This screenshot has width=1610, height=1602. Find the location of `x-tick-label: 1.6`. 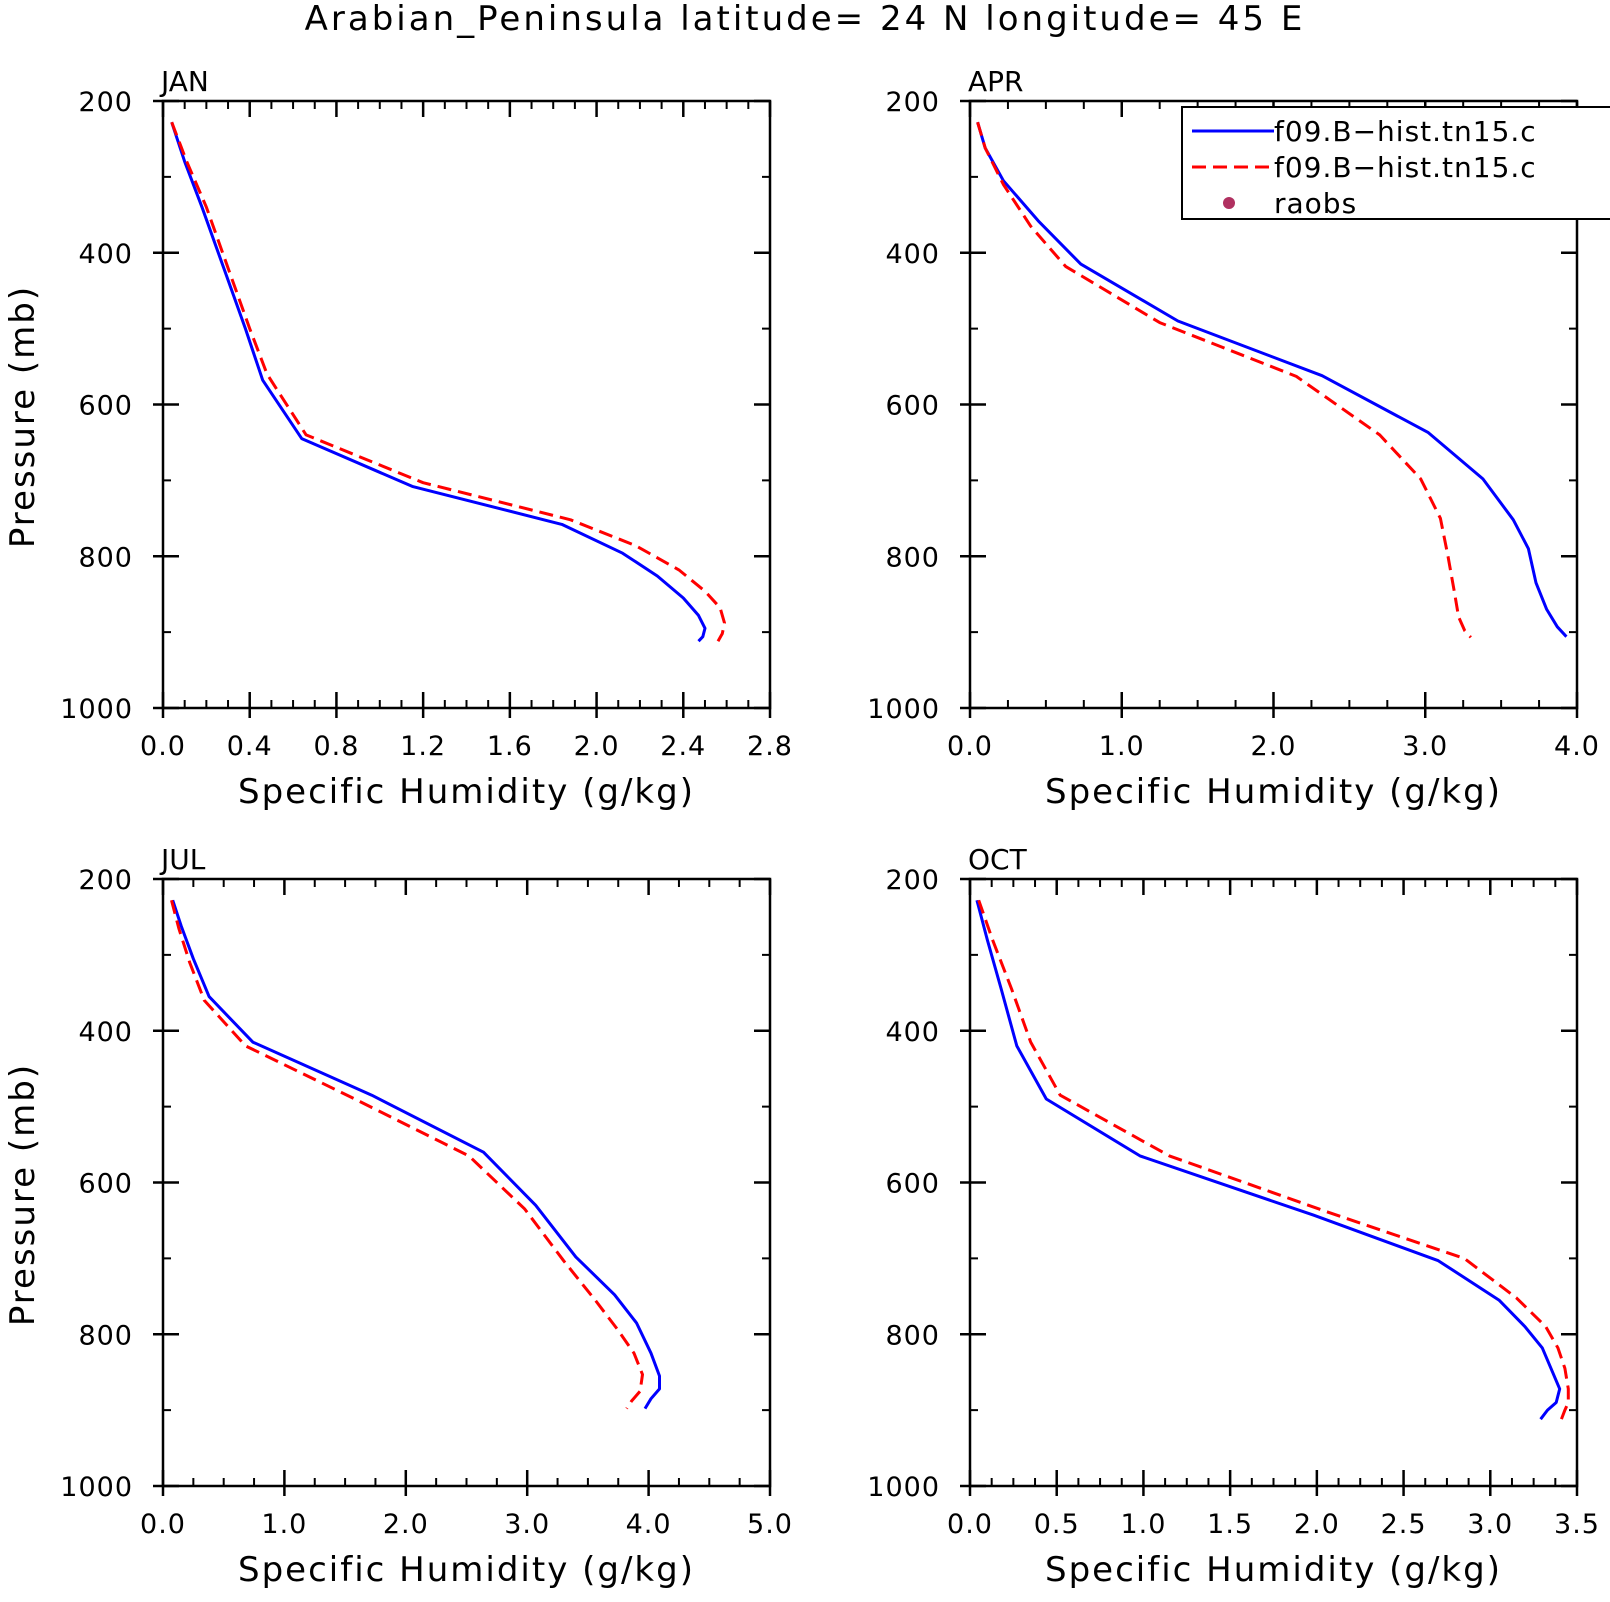

x-tick-label: 1.6 is located at coordinates (510, 746).